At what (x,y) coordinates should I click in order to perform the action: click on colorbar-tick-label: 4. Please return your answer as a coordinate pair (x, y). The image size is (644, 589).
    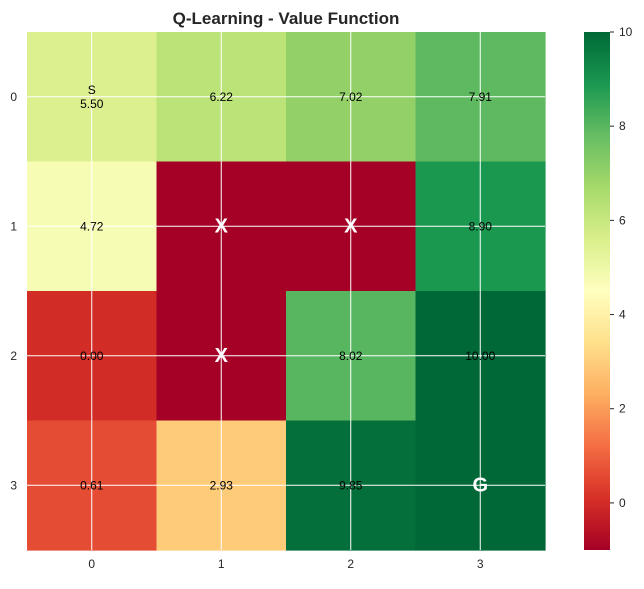
    Looking at the image, I should click on (622, 315).